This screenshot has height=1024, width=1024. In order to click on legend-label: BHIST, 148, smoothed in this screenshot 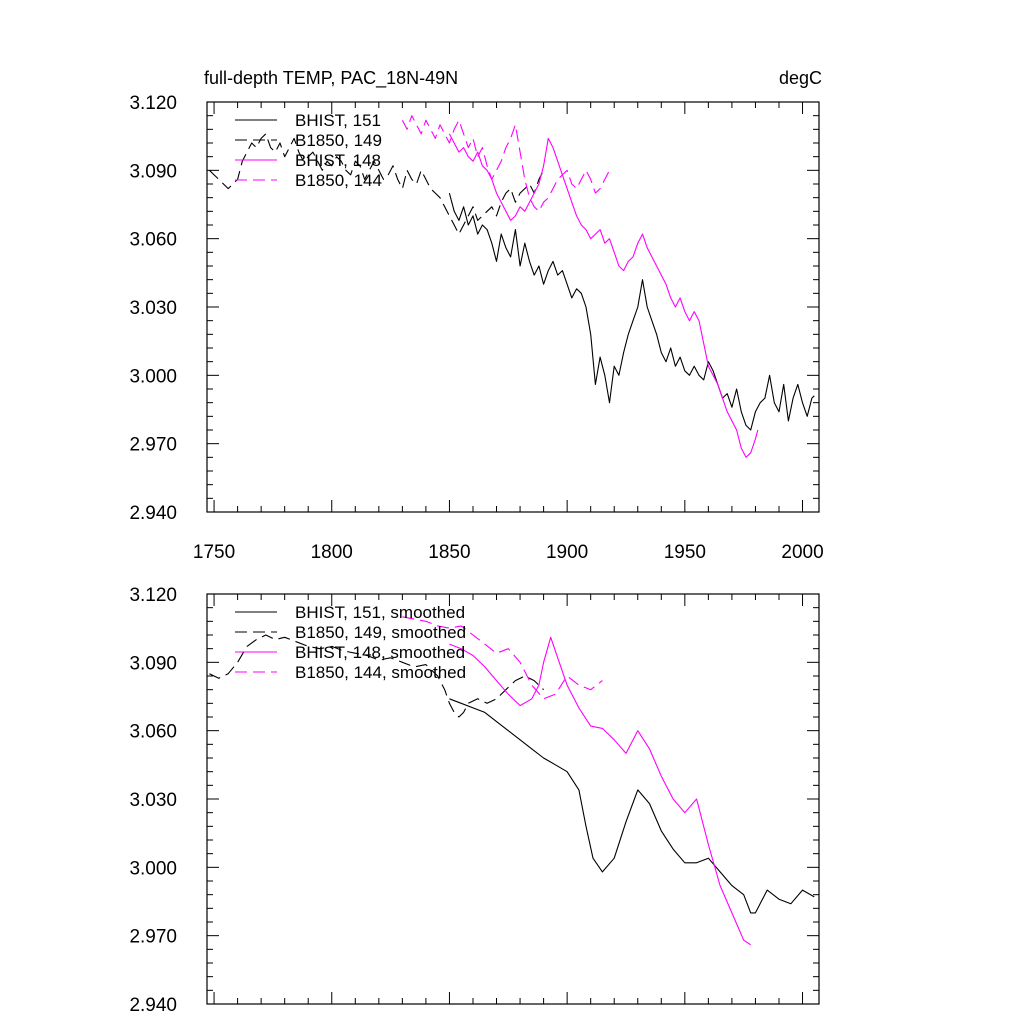, I will do `click(380, 652)`.